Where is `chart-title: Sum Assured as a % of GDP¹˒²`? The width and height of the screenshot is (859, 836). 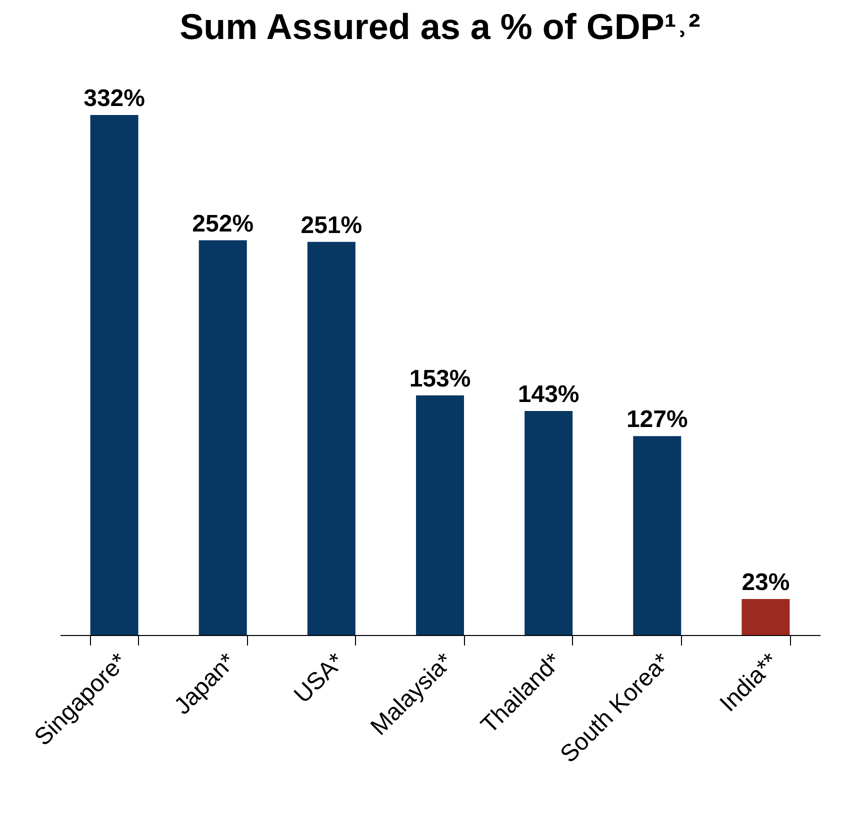
chart-title: Sum Assured as a % of GDP¹˒² is located at coordinates (440, 26).